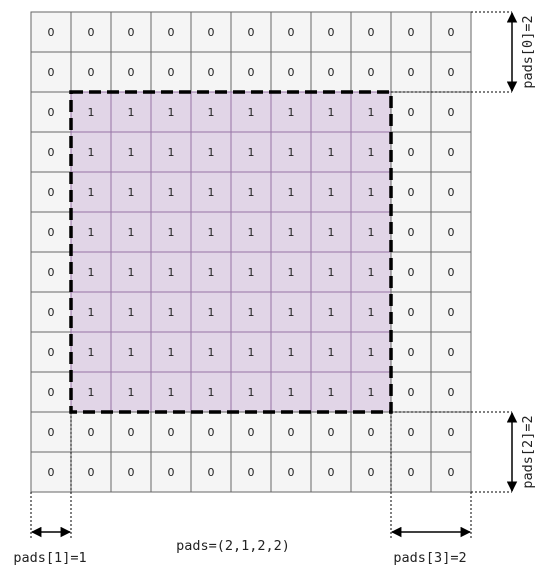 Image resolution: width=546 pixels, height=572 pixels. I want to click on pads-1-label: pads[1]=1, so click(49, 558).